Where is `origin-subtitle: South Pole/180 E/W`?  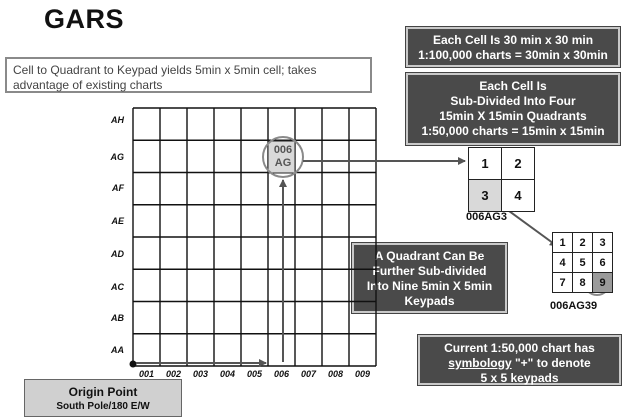 origin-subtitle: South Pole/180 E/W is located at coordinates (103, 406).